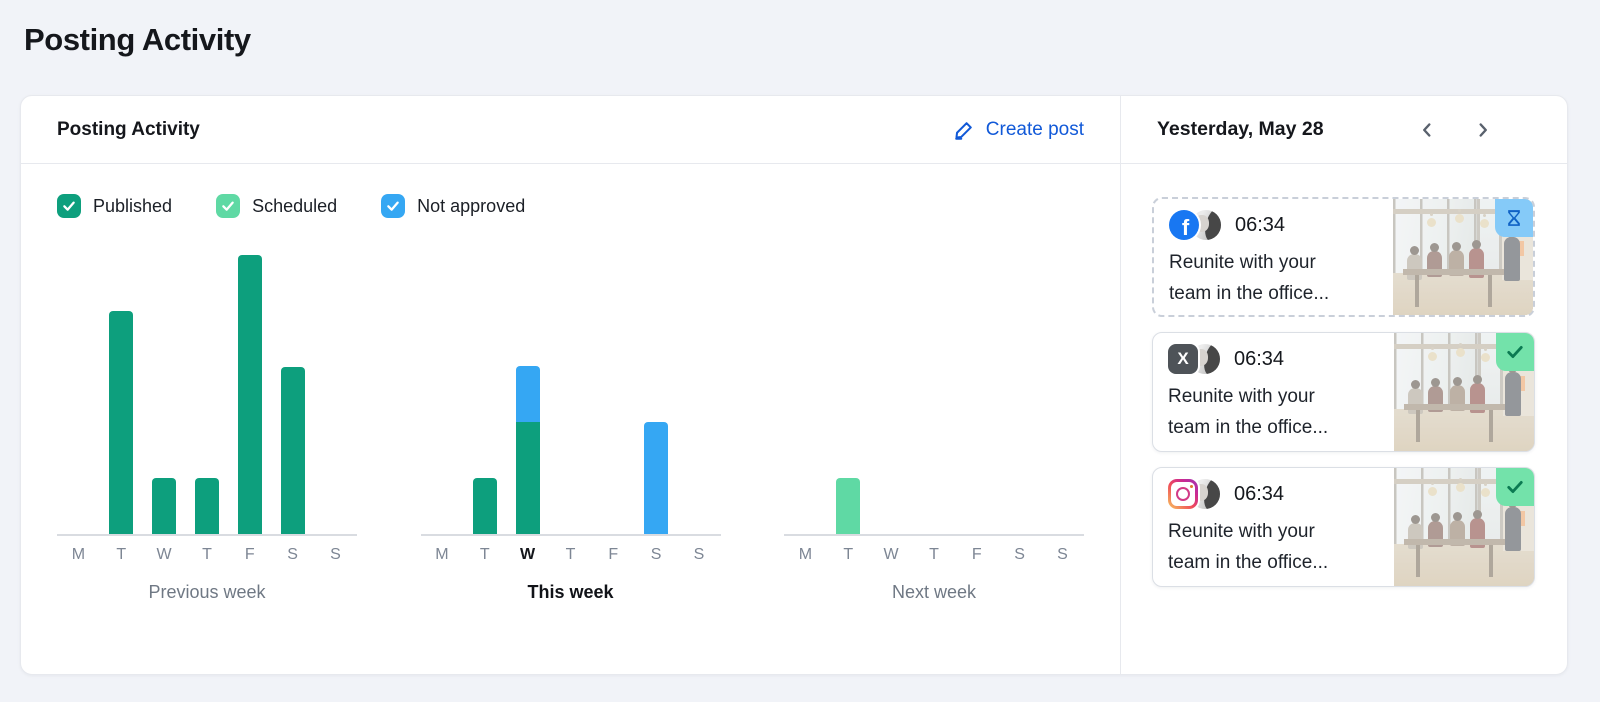  What do you see at coordinates (228, 206) in the screenshot?
I see `legend-checkbox-scheduled` at bounding box center [228, 206].